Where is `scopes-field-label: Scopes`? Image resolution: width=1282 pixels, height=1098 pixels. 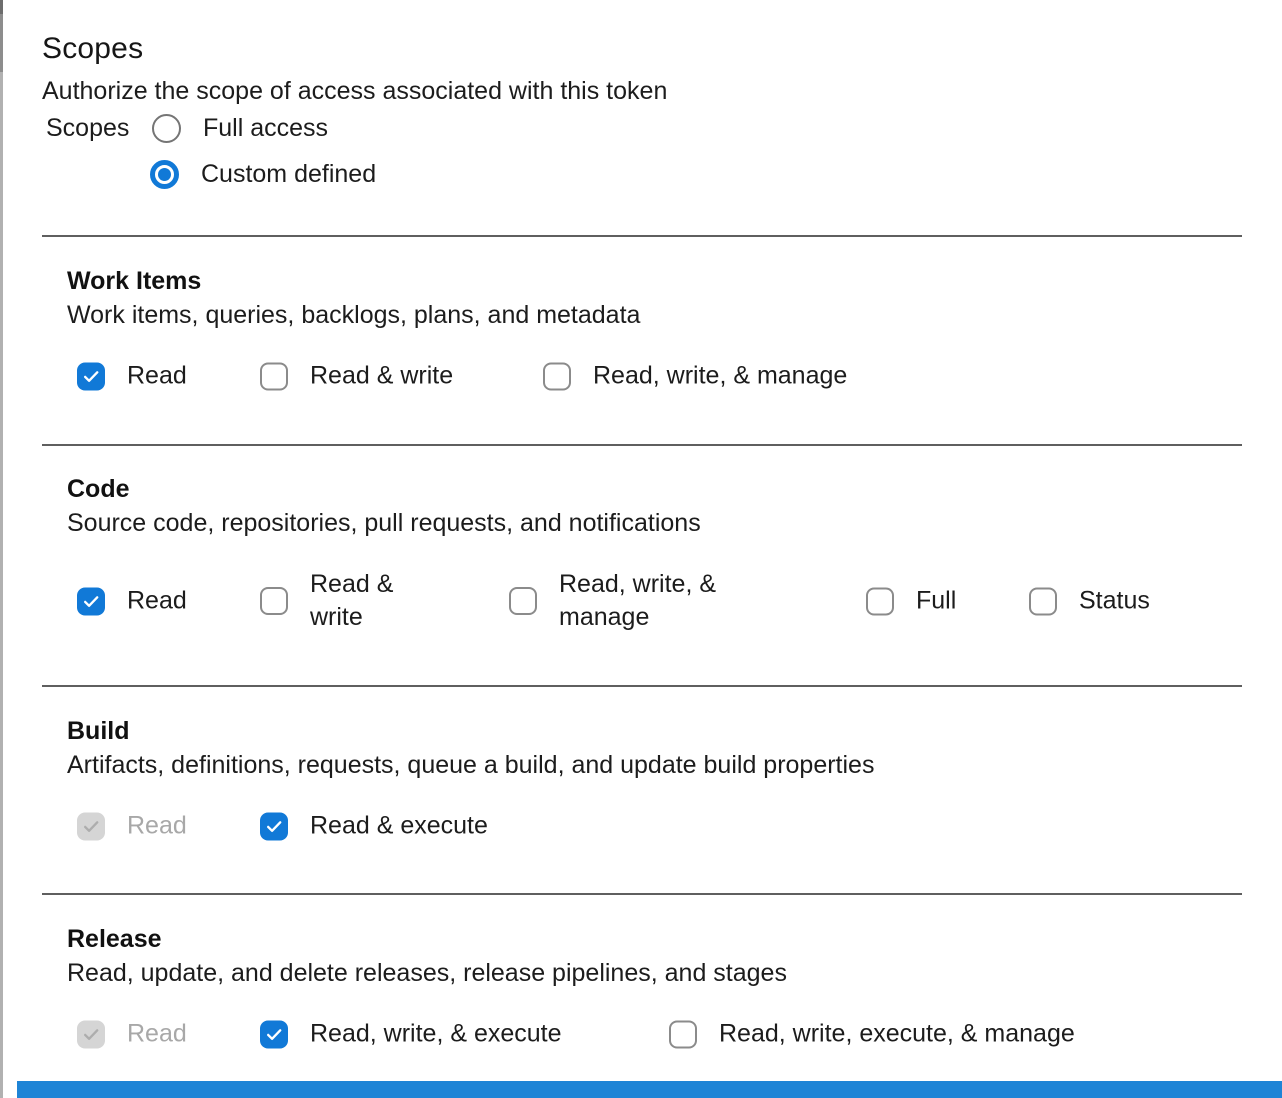 scopes-field-label: Scopes is located at coordinates (88, 128).